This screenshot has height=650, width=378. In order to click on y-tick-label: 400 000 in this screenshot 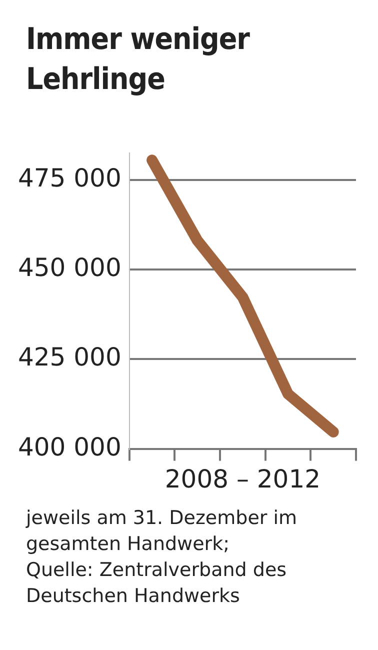, I will do `click(70, 447)`.